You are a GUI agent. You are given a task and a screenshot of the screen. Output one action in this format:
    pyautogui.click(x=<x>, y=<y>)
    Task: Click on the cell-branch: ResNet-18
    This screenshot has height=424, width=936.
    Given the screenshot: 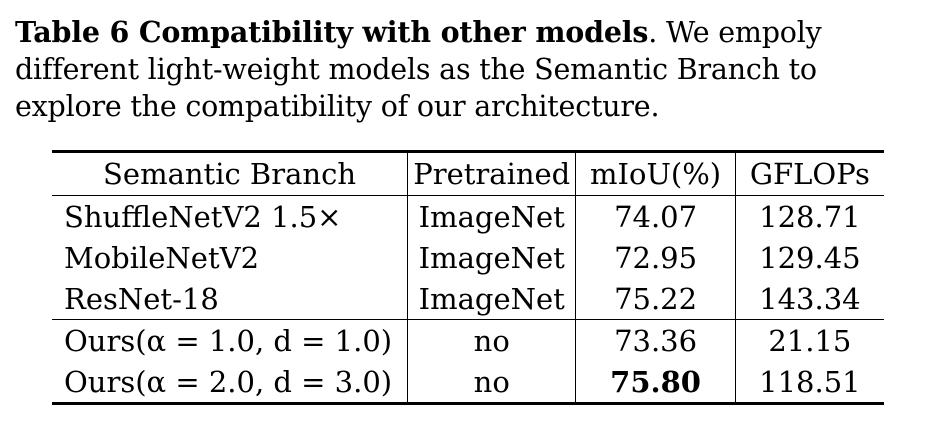 What is the action you would take?
    pyautogui.click(x=230, y=299)
    